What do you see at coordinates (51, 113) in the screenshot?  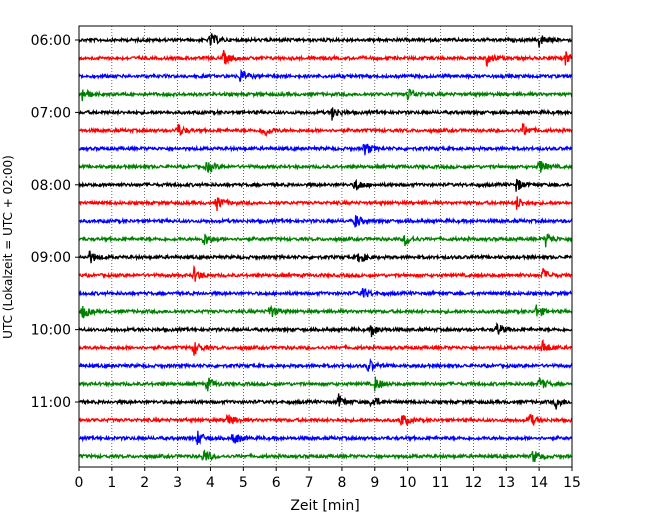 I see `y-tick-label: 07:00` at bounding box center [51, 113].